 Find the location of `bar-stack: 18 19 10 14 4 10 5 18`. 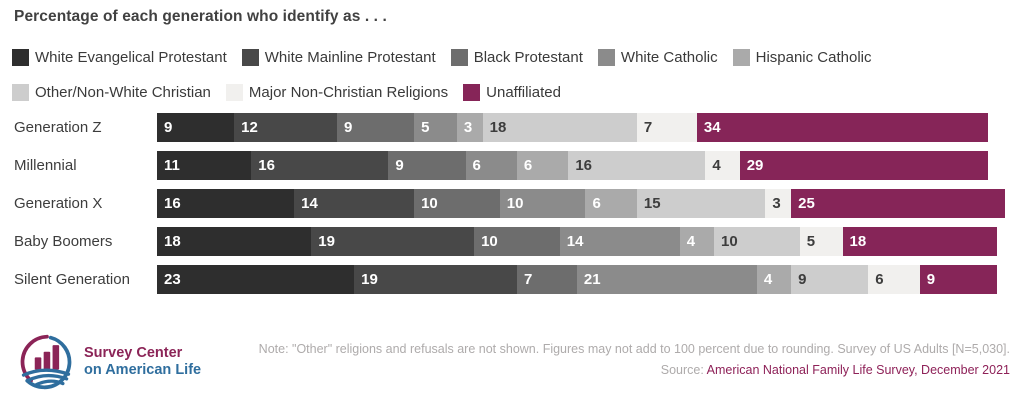

bar-stack: 18 19 10 14 4 10 5 18 is located at coordinates (585, 241).